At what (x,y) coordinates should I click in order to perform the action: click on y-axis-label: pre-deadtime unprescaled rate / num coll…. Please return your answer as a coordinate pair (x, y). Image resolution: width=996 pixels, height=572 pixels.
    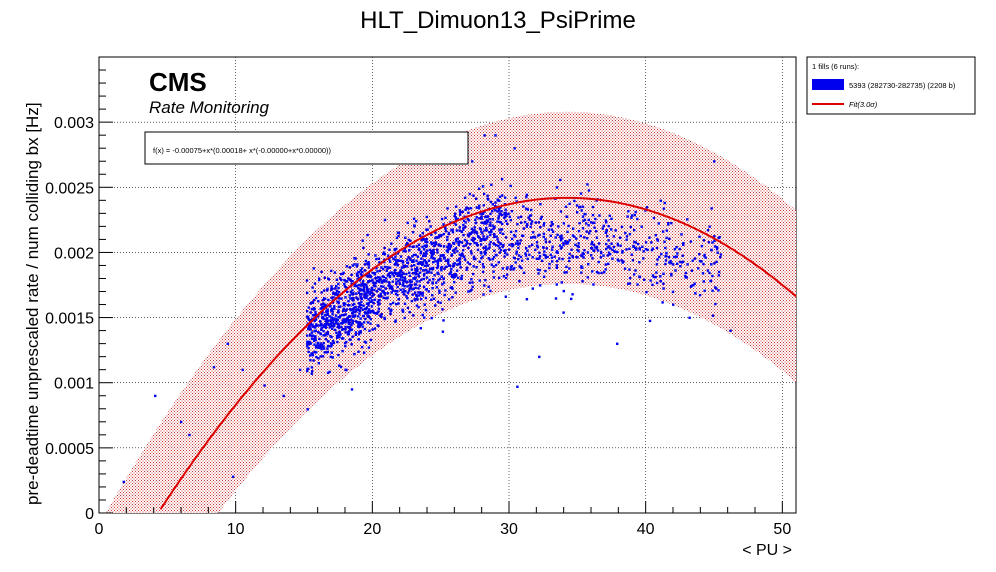
    Looking at the image, I should click on (32, 303).